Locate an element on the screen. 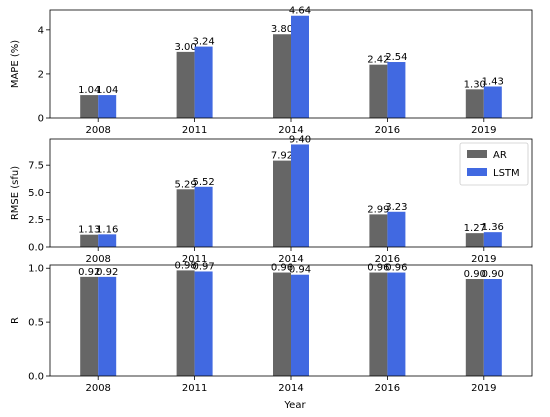 This screenshot has width=550, height=417. legend-label-lstm: LSTM is located at coordinates (506, 173).